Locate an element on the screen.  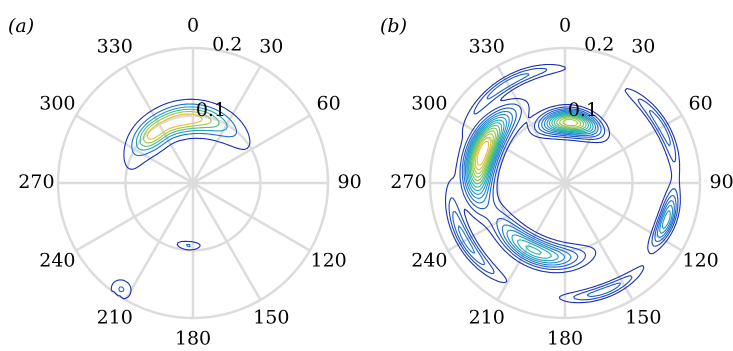
panel-label-a: (a) is located at coordinates (21, 26).